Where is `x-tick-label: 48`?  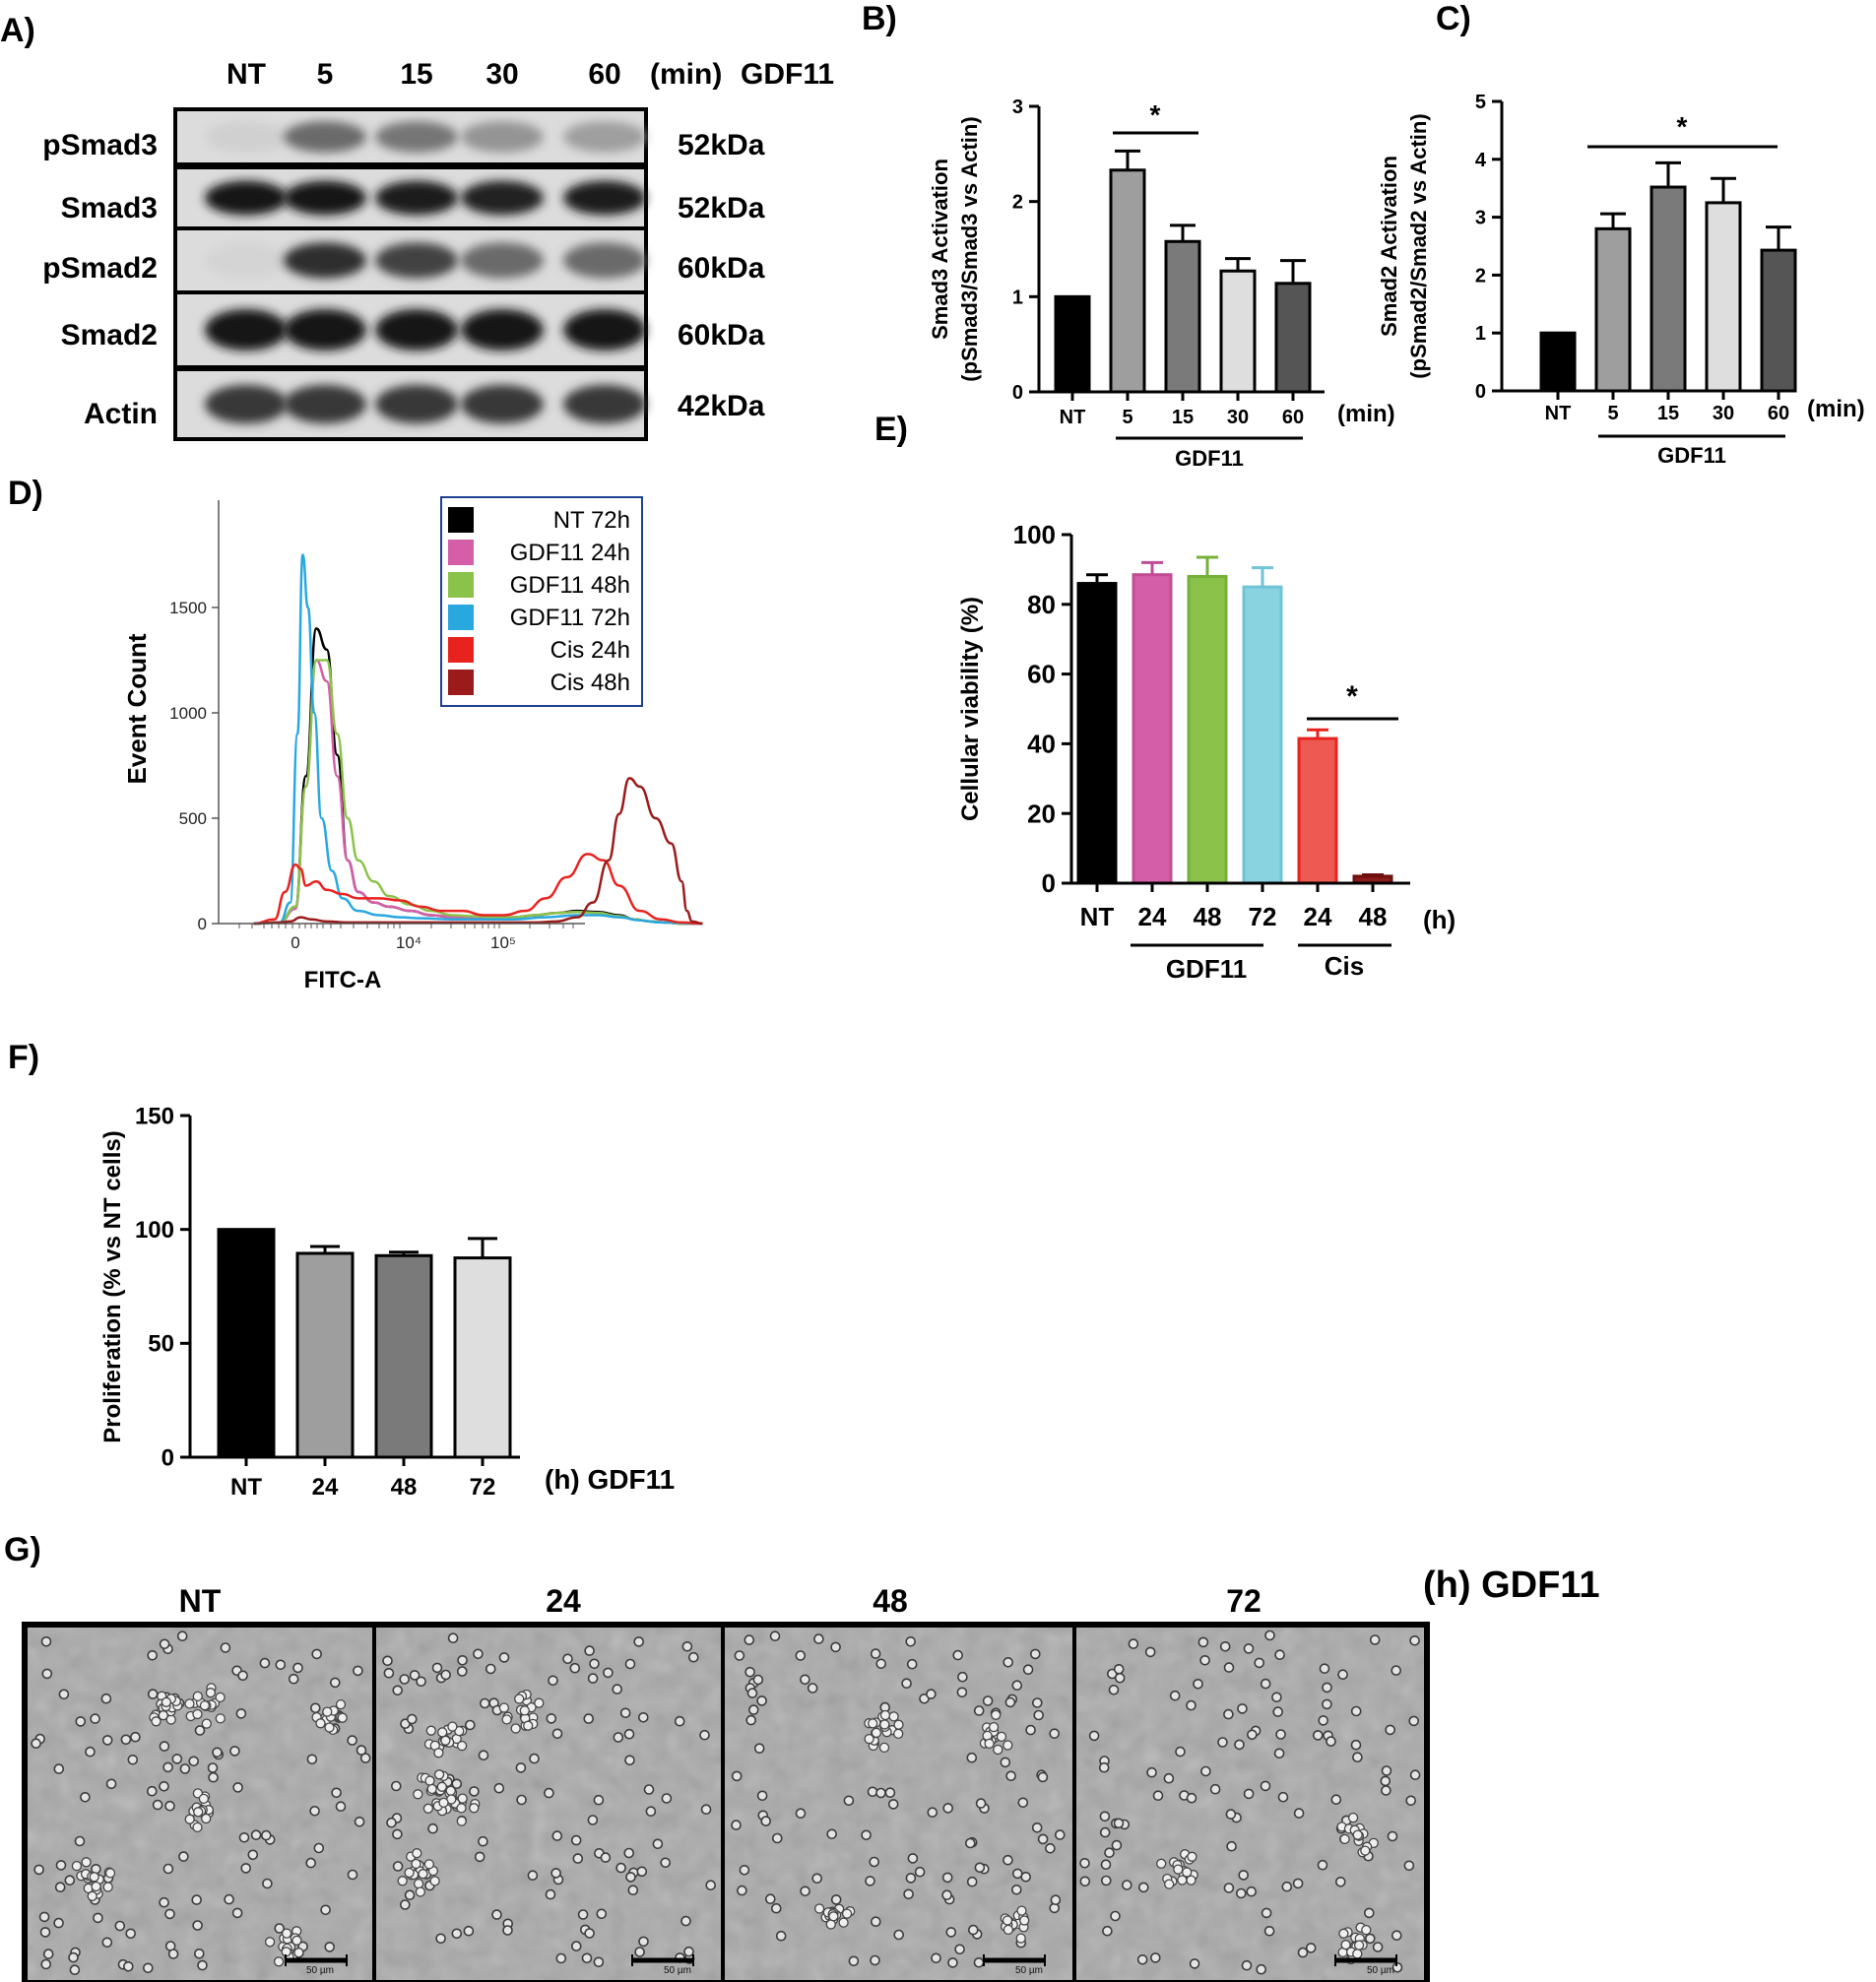
x-tick-label: 48 is located at coordinates (1208, 916).